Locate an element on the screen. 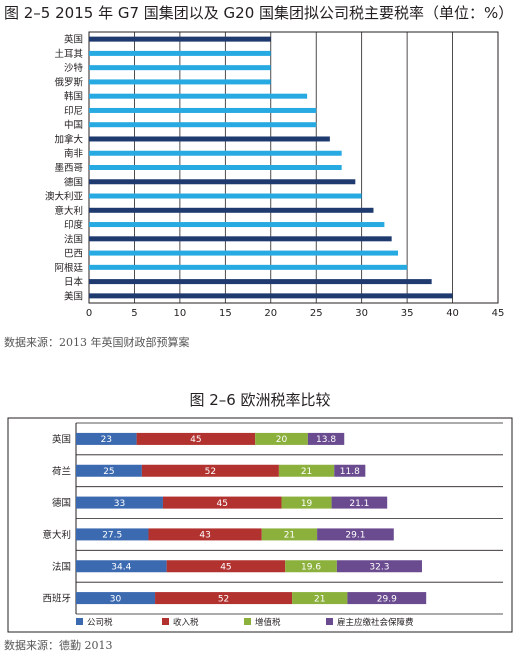 The width and height of the screenshot is (520, 654). y-category-label: 印尼 is located at coordinates (73, 111).